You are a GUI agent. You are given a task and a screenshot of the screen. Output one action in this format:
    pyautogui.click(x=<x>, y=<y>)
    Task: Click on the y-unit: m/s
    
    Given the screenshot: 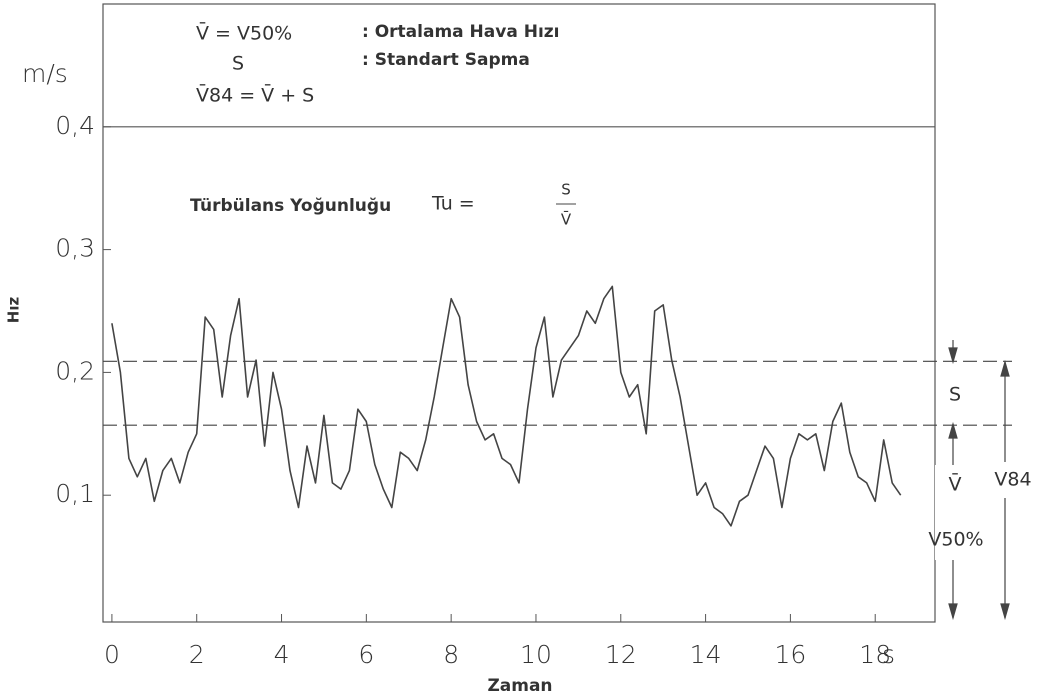 What is the action you would take?
    pyautogui.click(x=45, y=73)
    